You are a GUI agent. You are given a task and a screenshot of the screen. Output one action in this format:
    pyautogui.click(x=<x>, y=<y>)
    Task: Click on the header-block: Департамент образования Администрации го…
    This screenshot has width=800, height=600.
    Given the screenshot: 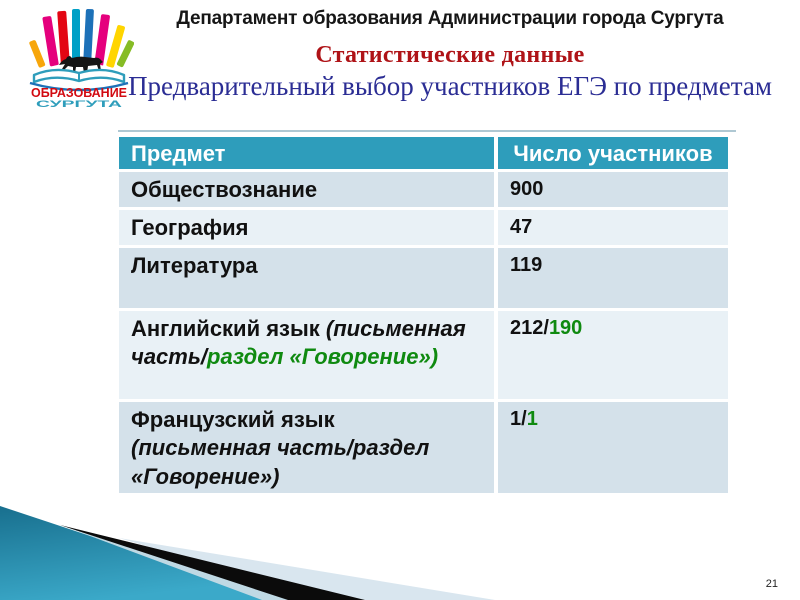 What is the action you would take?
    pyautogui.click(x=450, y=55)
    